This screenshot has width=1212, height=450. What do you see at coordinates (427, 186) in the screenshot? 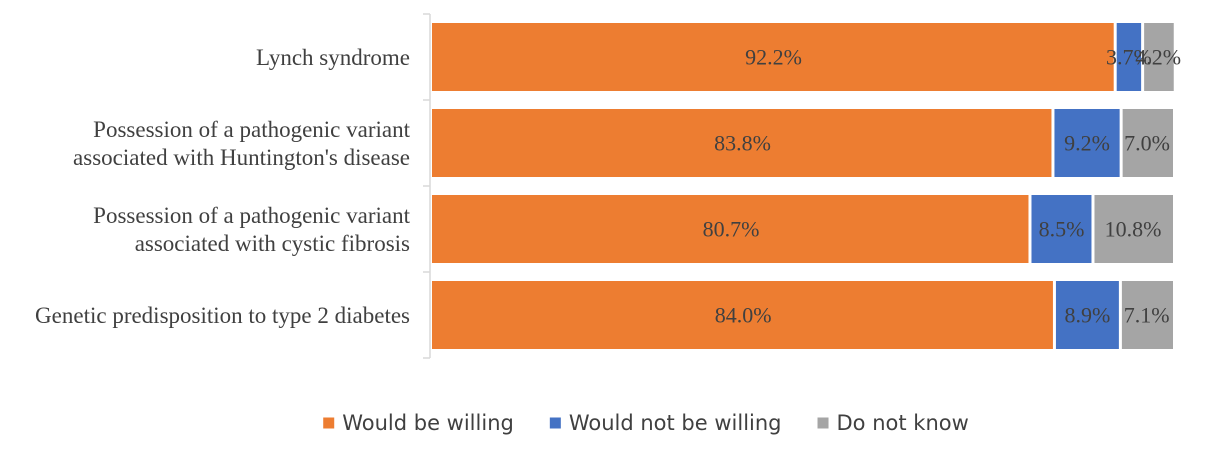
I see `category-axis` at bounding box center [427, 186].